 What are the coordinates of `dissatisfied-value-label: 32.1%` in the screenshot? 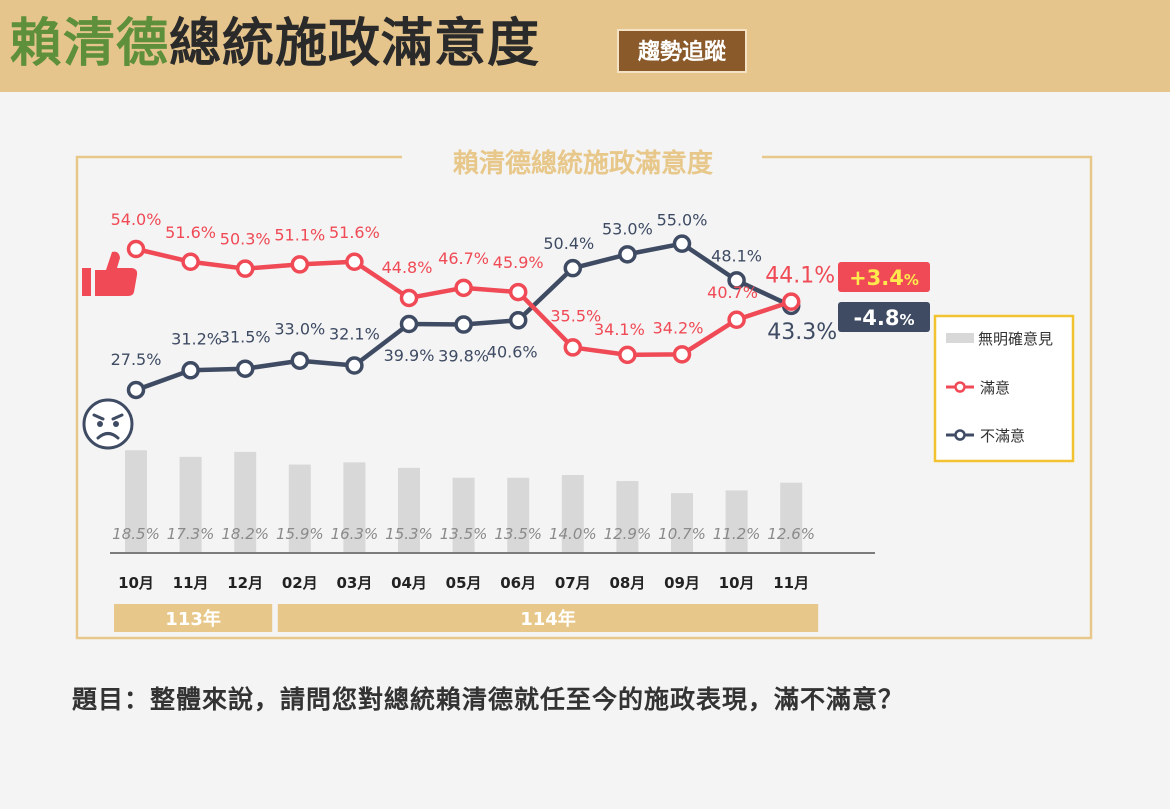 It's located at (354, 334).